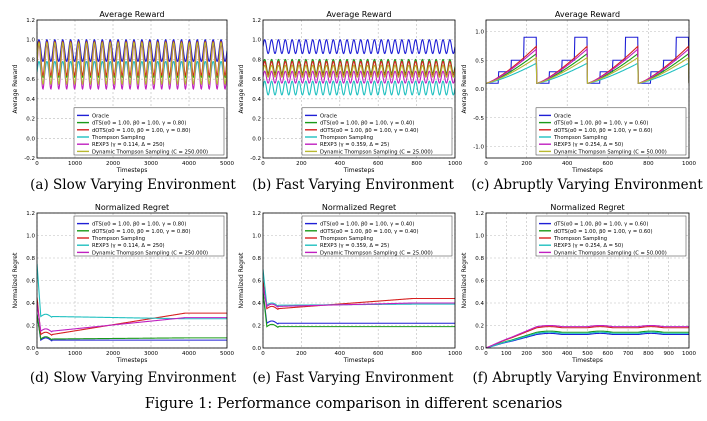 This screenshot has height=421, width=707. Describe the element at coordinates (478, 148) in the screenshot. I see `y-tick-label: -1.0` at that location.